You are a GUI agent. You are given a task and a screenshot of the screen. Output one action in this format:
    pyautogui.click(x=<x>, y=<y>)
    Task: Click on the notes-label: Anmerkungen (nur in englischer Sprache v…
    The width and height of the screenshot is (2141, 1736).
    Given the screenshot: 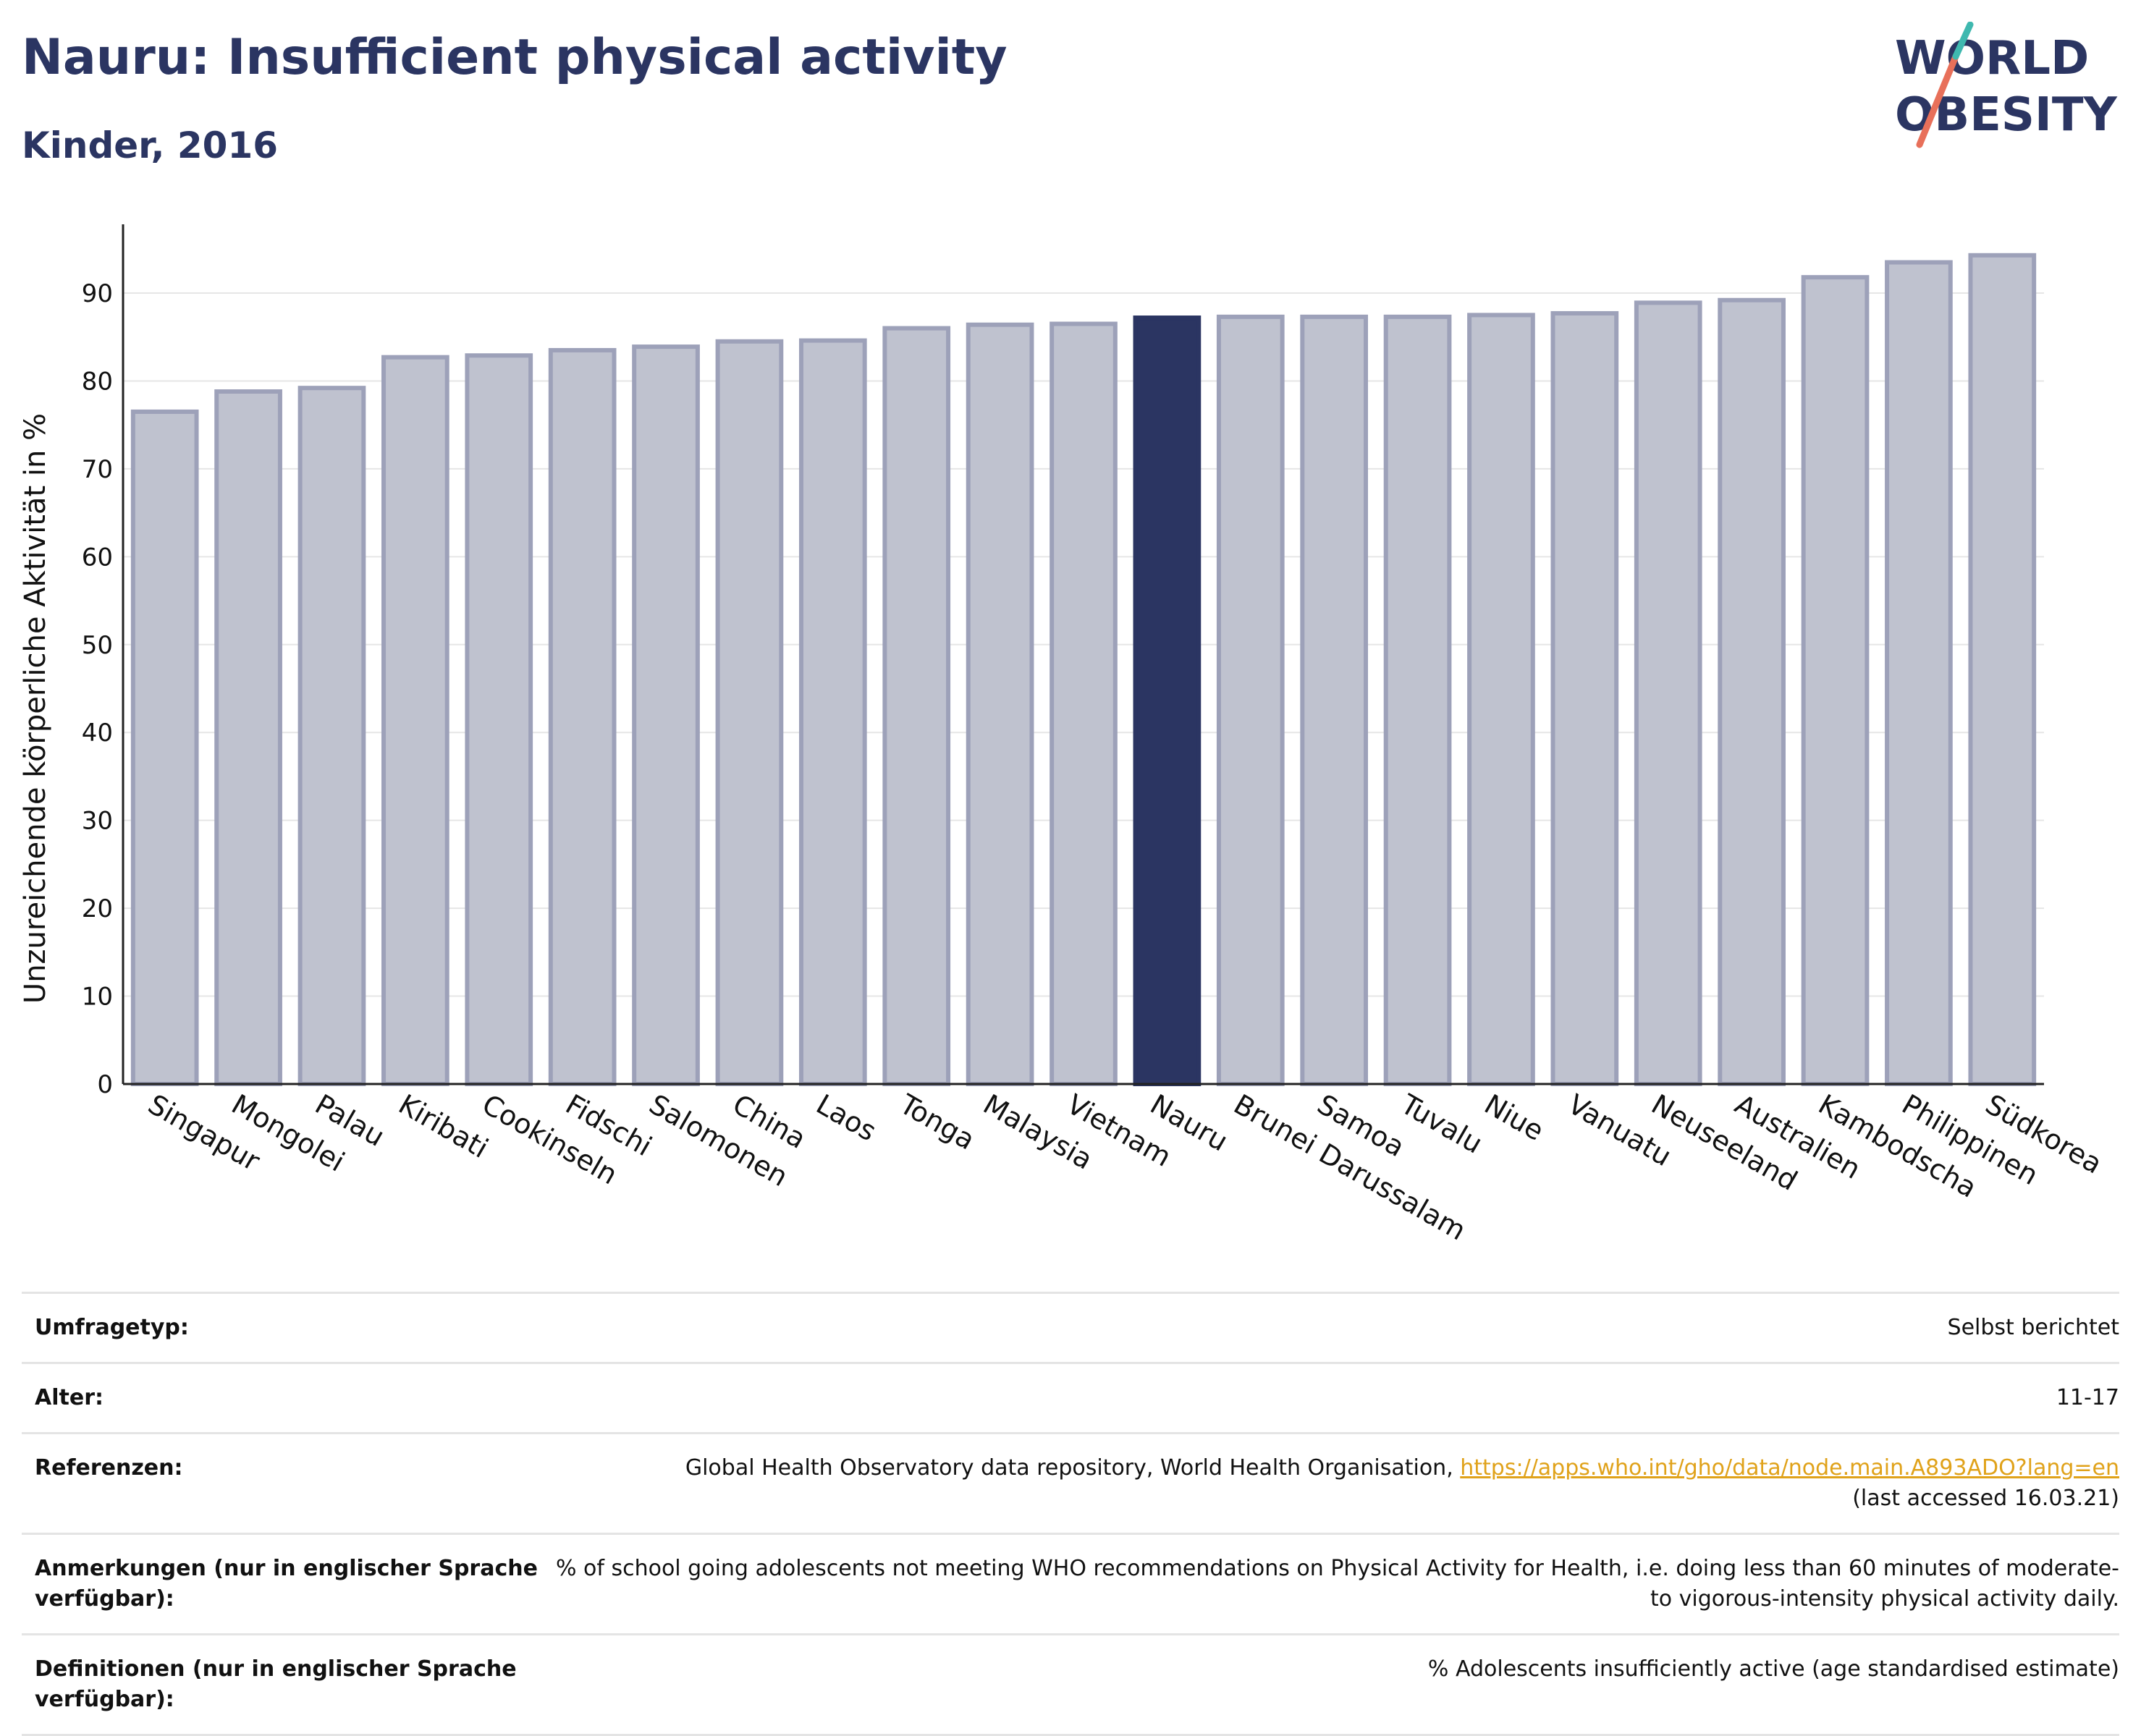 What is the action you would take?
    pyautogui.click(x=281, y=1584)
    